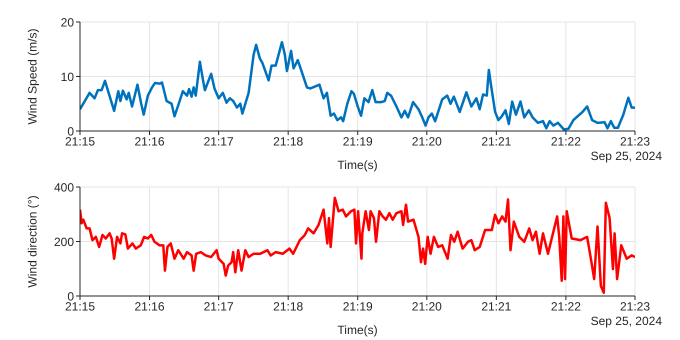 The image size is (680, 340). Describe the element at coordinates (32, 241) in the screenshot. I see `y-axis-title: Wind direction (°)` at that location.